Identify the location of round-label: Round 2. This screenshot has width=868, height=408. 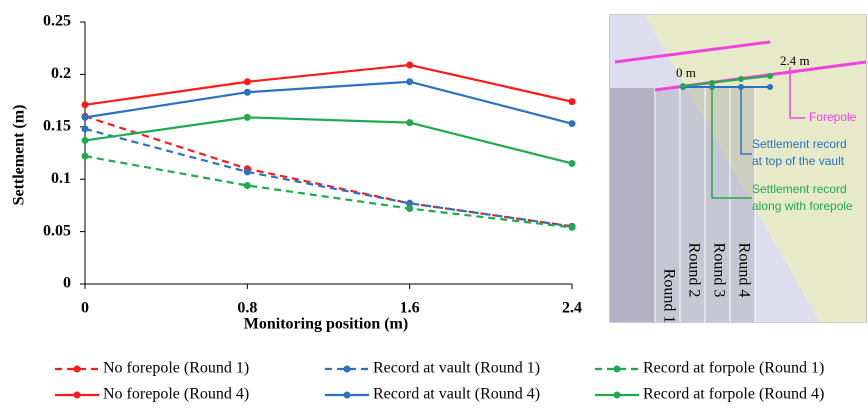
(693, 270).